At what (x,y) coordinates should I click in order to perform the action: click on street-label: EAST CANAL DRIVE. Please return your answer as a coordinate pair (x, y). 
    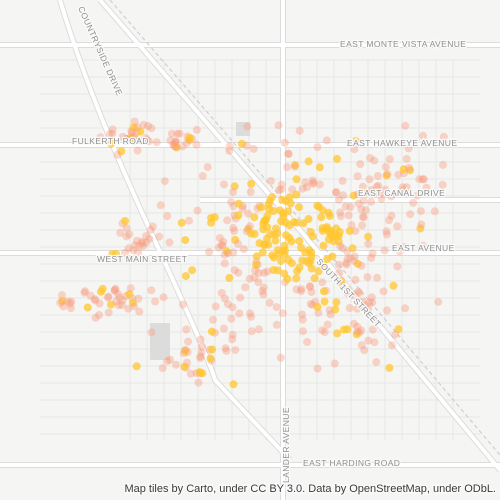
    Looking at the image, I should click on (401, 193).